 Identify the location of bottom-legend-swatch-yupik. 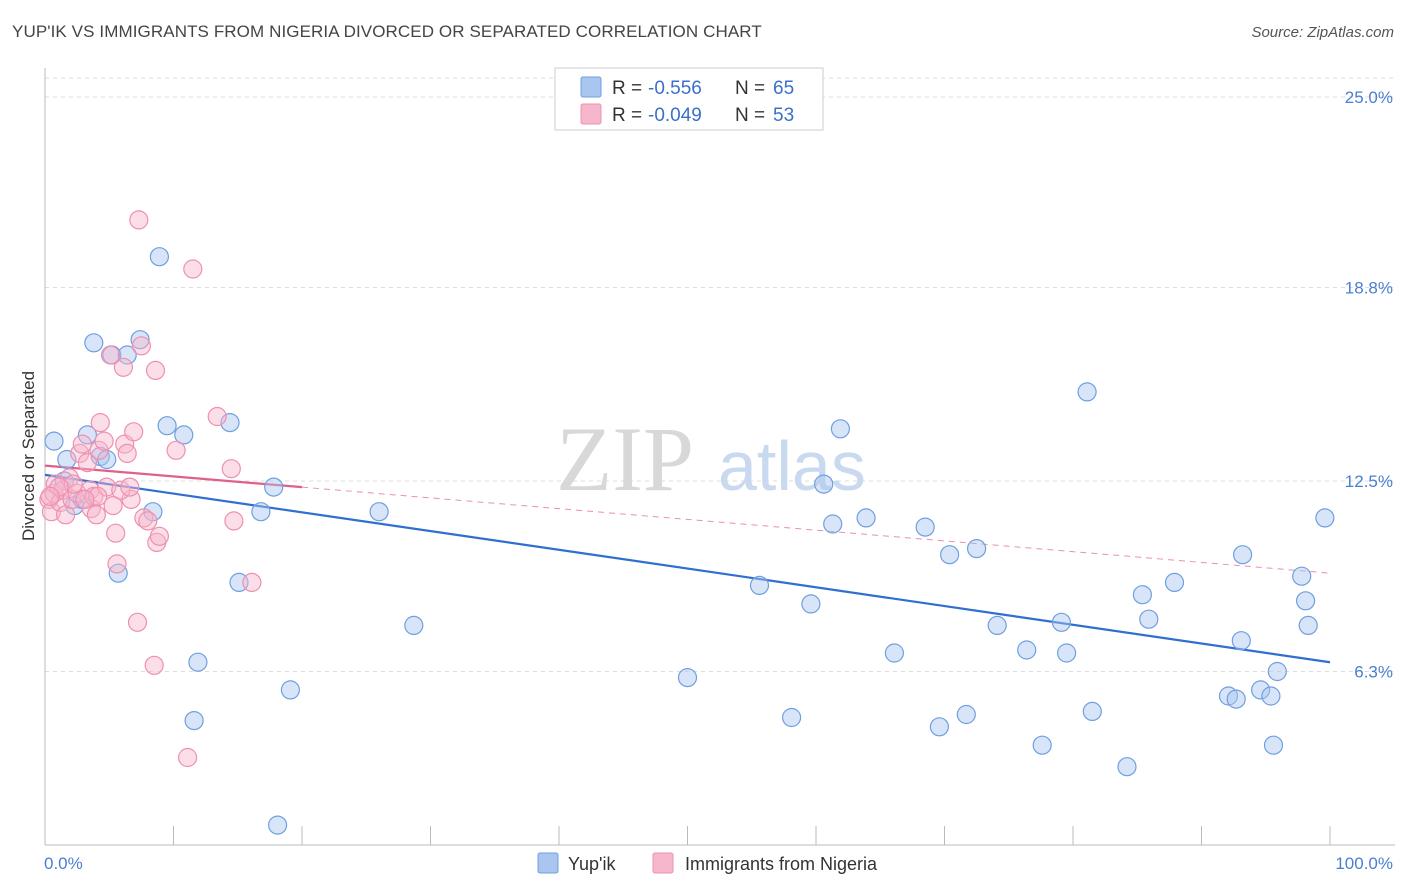
(548, 863).